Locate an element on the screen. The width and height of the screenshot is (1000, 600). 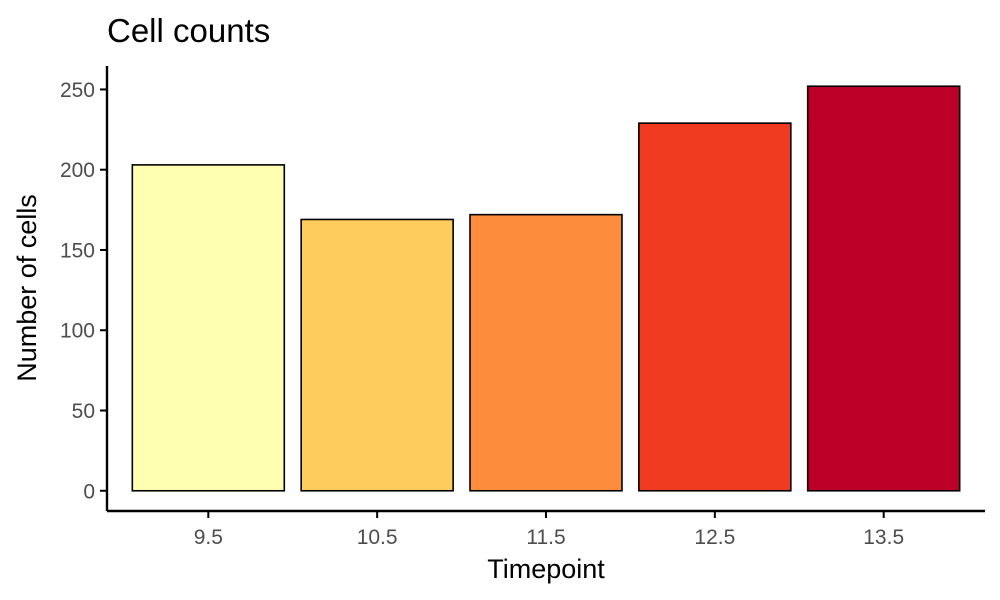
x-tick-label: 11.5 is located at coordinates (545, 537).